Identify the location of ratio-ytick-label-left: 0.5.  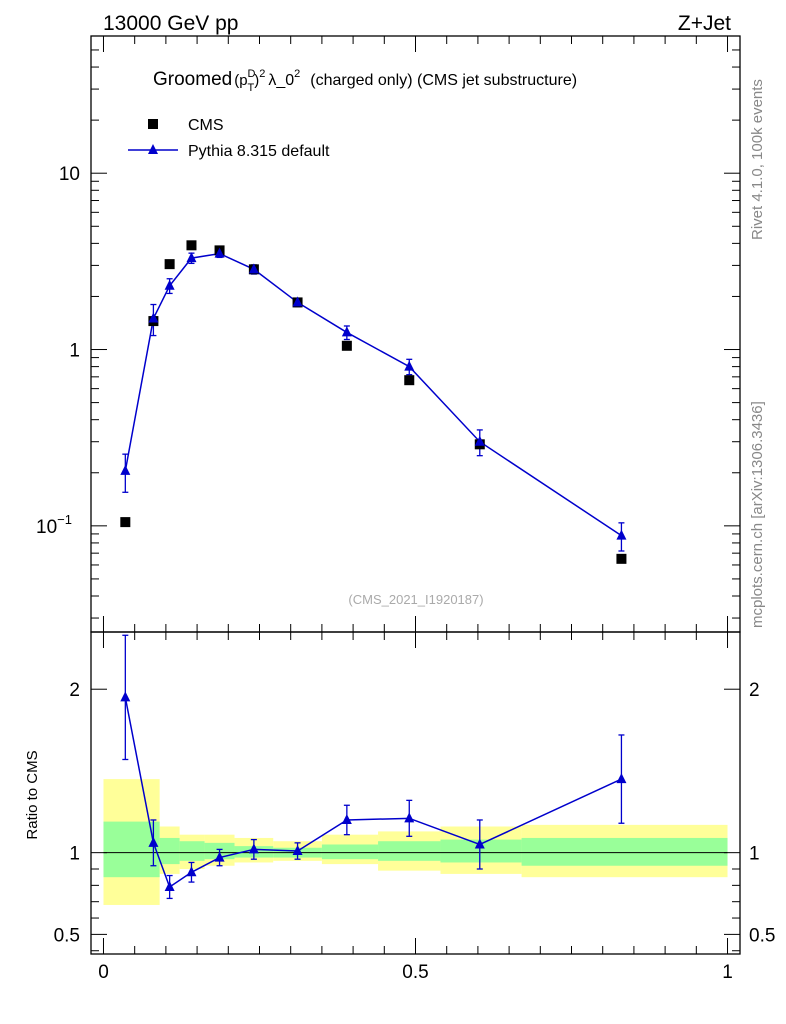
(67, 935).